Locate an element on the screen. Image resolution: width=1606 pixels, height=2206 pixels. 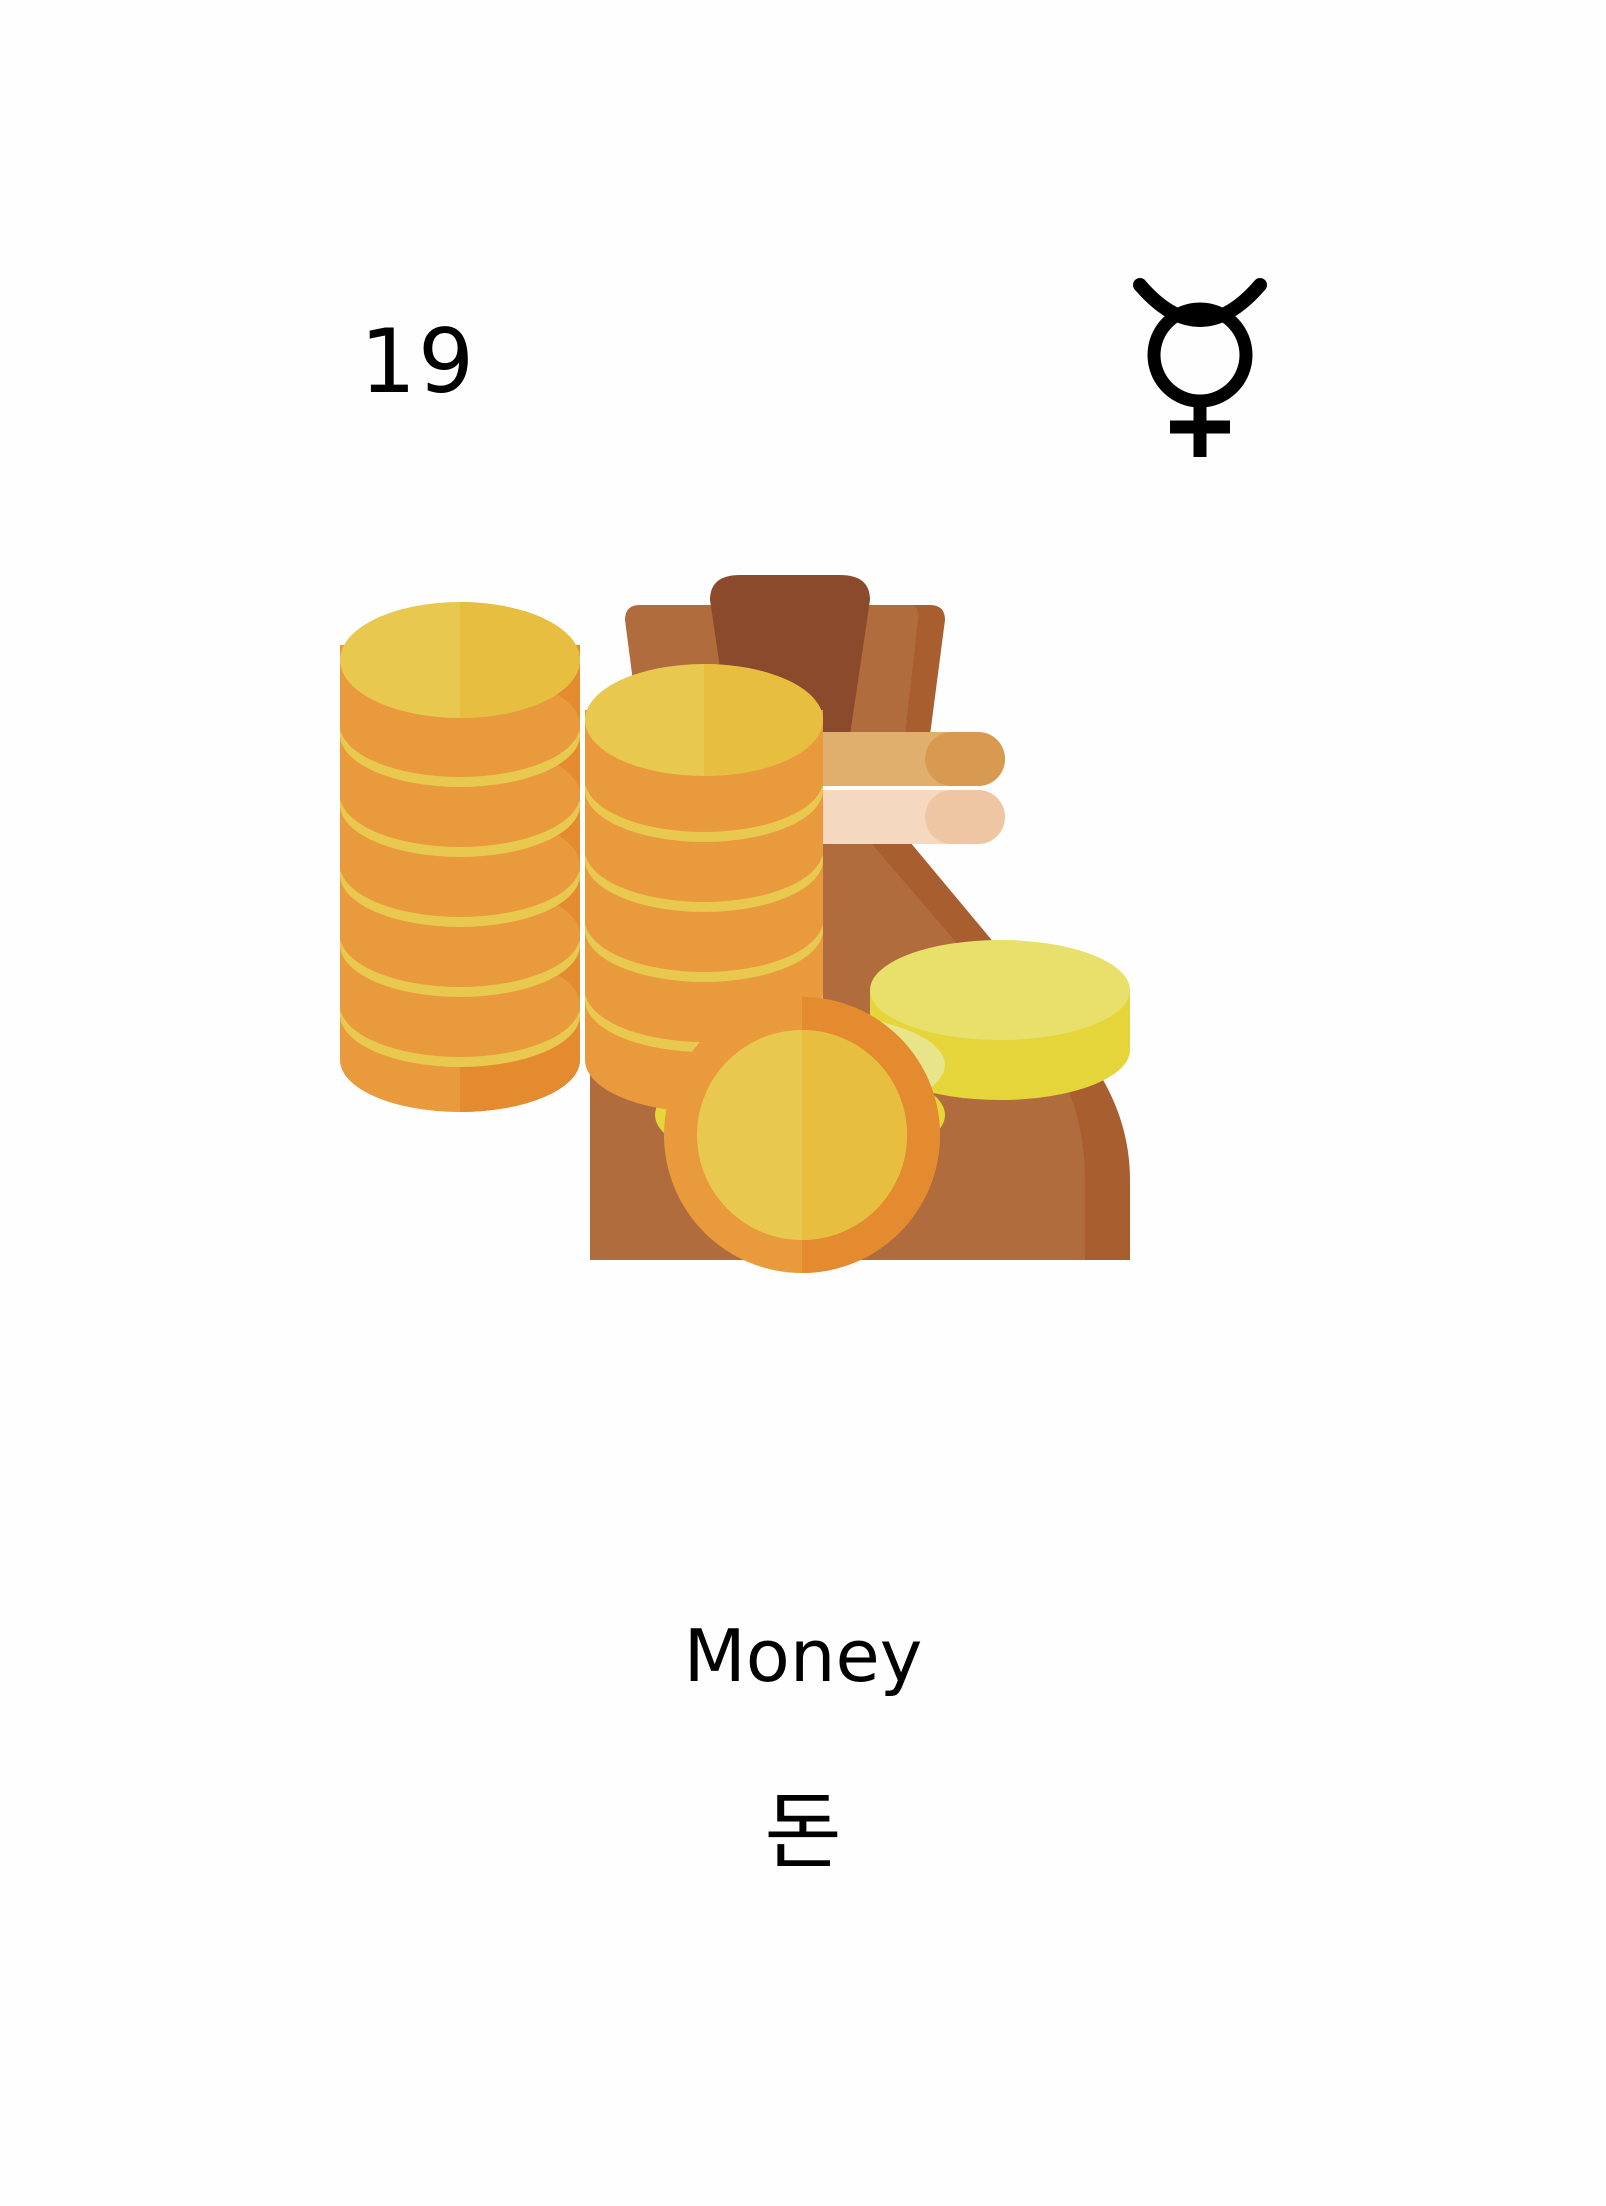
card-subtitle-korean: 돈 is located at coordinates (803, 1832).